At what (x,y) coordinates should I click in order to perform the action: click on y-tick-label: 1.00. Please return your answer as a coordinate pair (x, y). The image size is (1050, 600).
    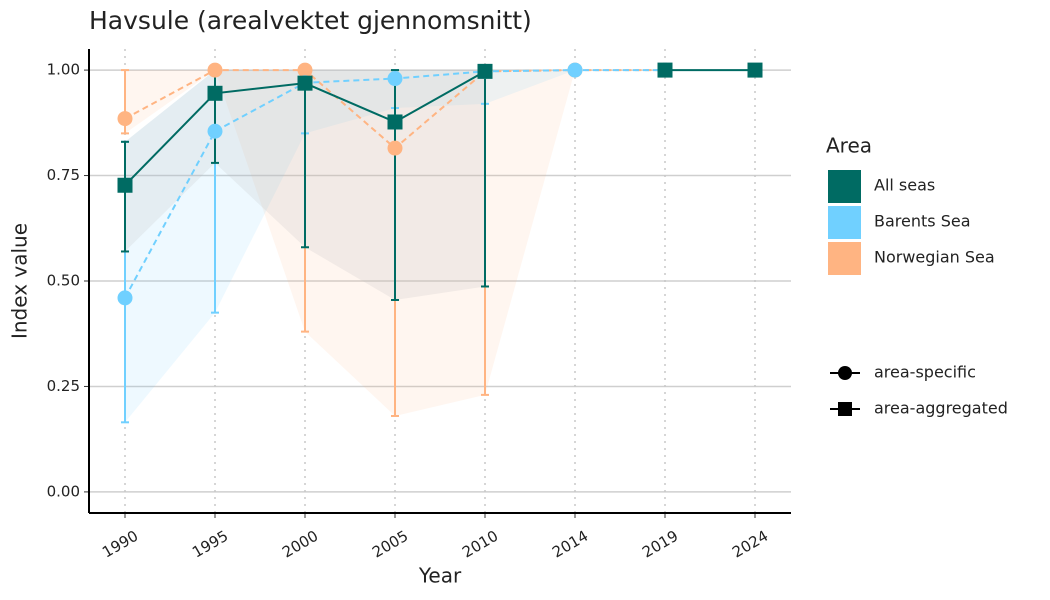
    Looking at the image, I should click on (63, 70).